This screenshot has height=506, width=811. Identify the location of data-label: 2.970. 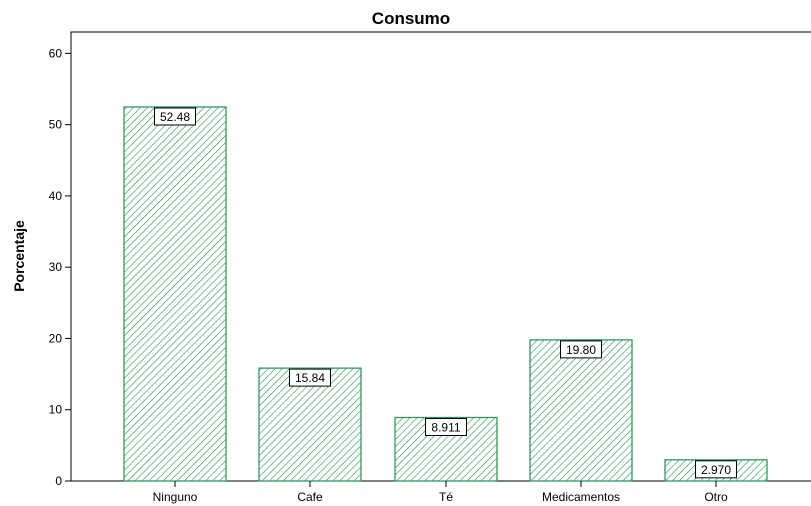
(716, 470).